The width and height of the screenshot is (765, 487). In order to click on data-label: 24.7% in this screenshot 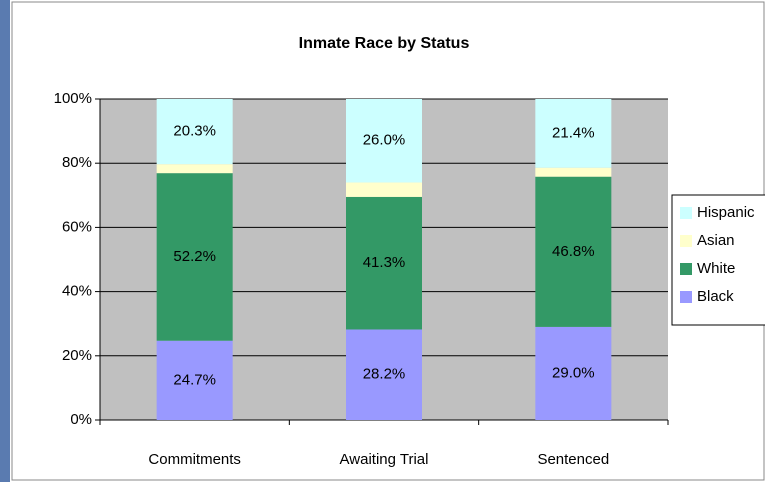, I will do `click(194, 379)`.